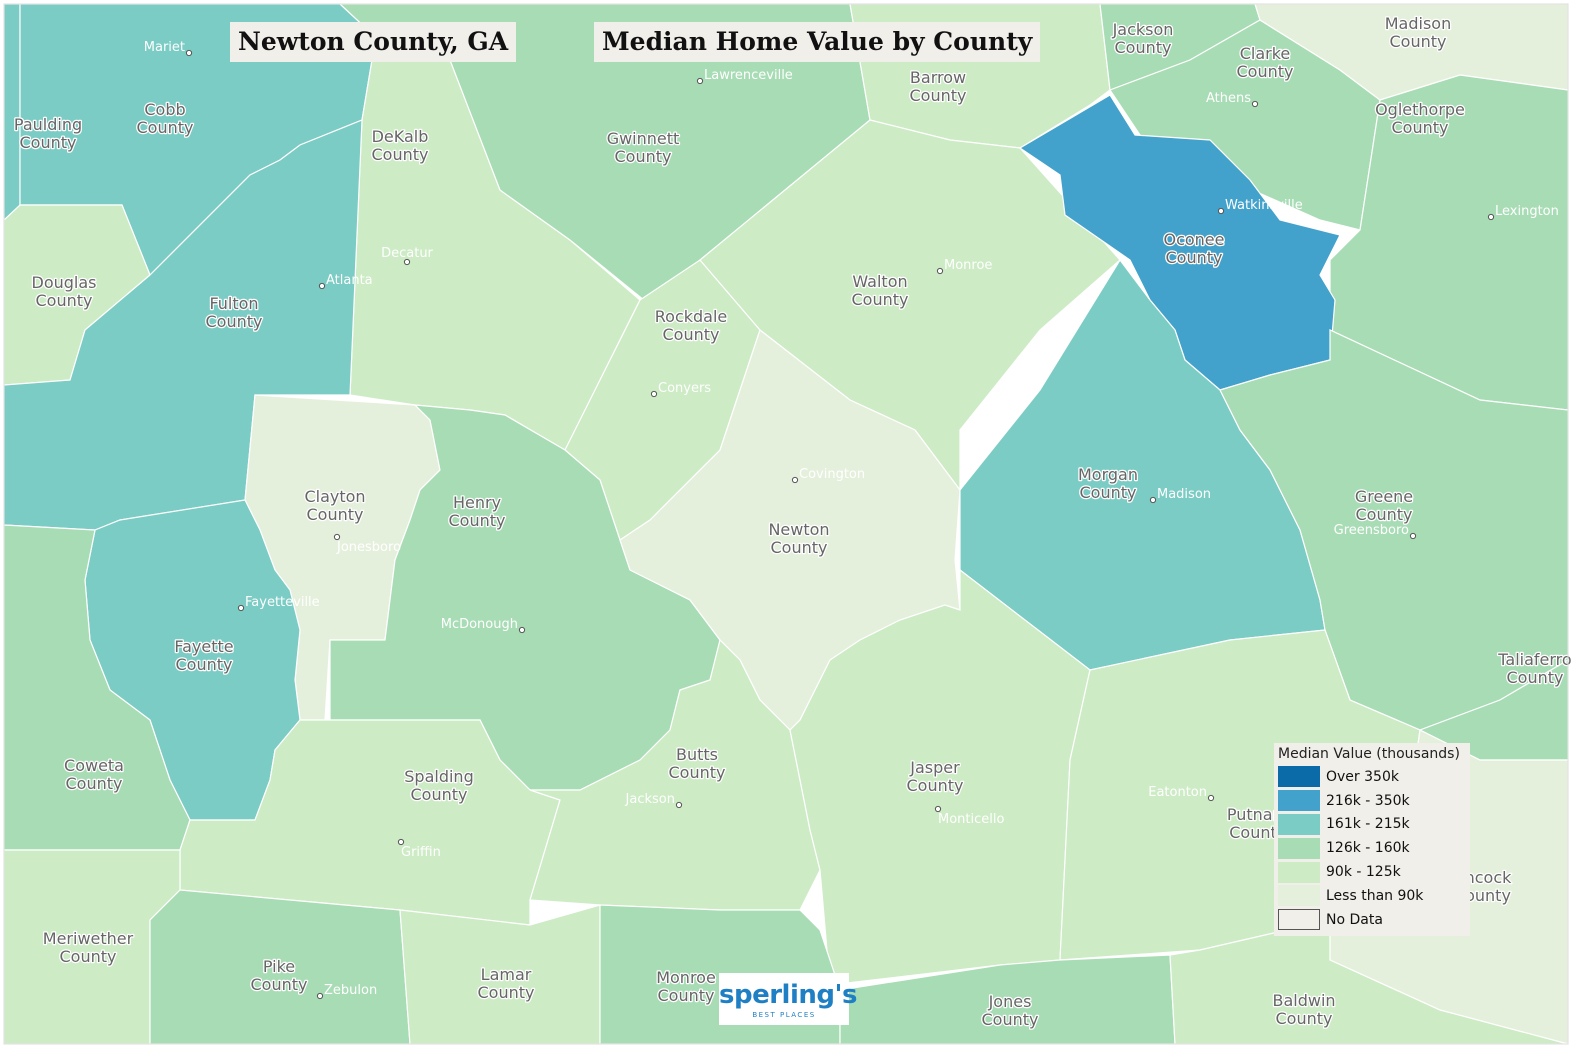 Image resolution: width=1587 pixels, height=1058 pixels. What do you see at coordinates (334, 505) in the screenshot?
I see `county-label-clayton: Clayton County` at bounding box center [334, 505].